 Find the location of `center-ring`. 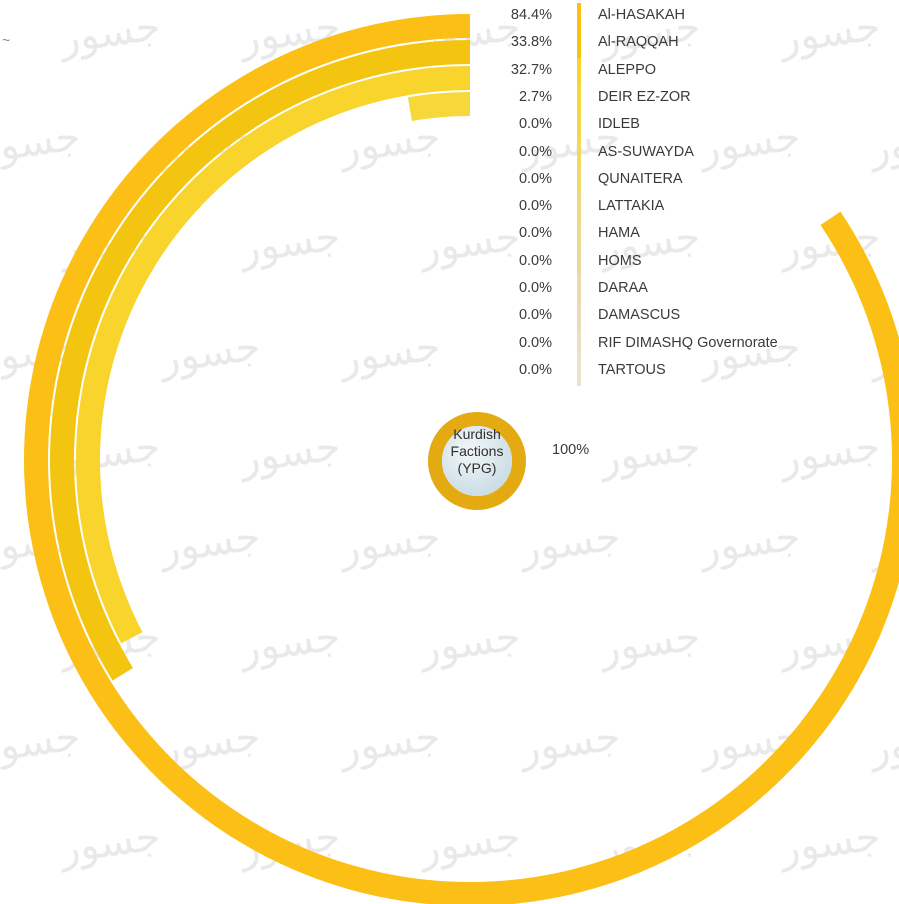

center-ring is located at coordinates (477, 461).